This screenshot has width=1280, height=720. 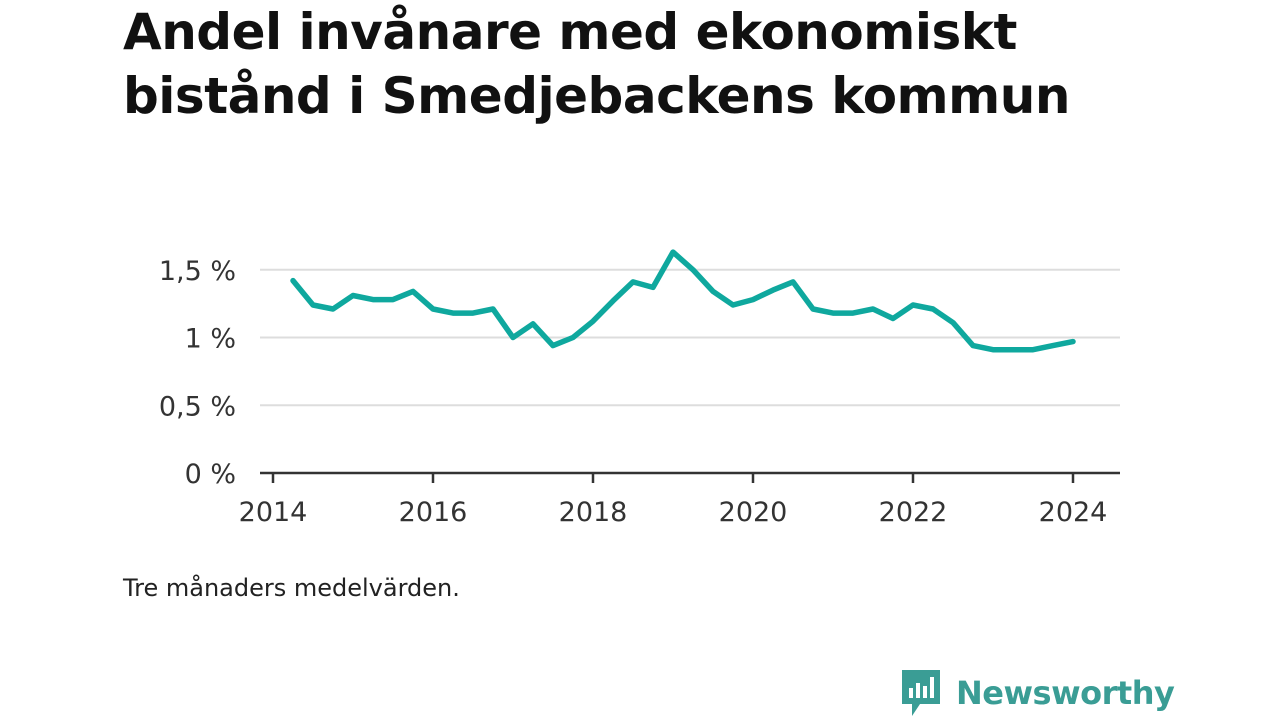 I want to click on x-tick-label: 2022, so click(x=913, y=512).